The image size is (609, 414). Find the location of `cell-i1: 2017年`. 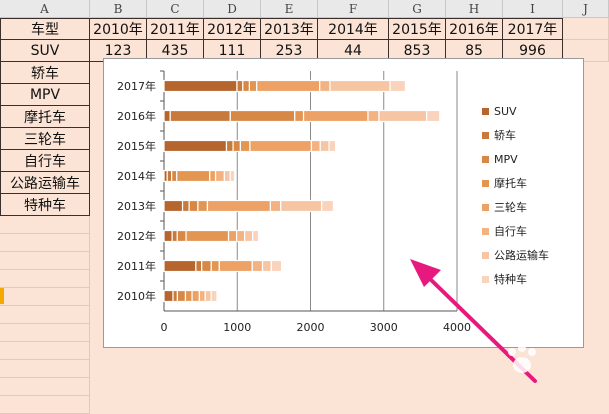

cell-i1: 2017年 is located at coordinates (533, 29).